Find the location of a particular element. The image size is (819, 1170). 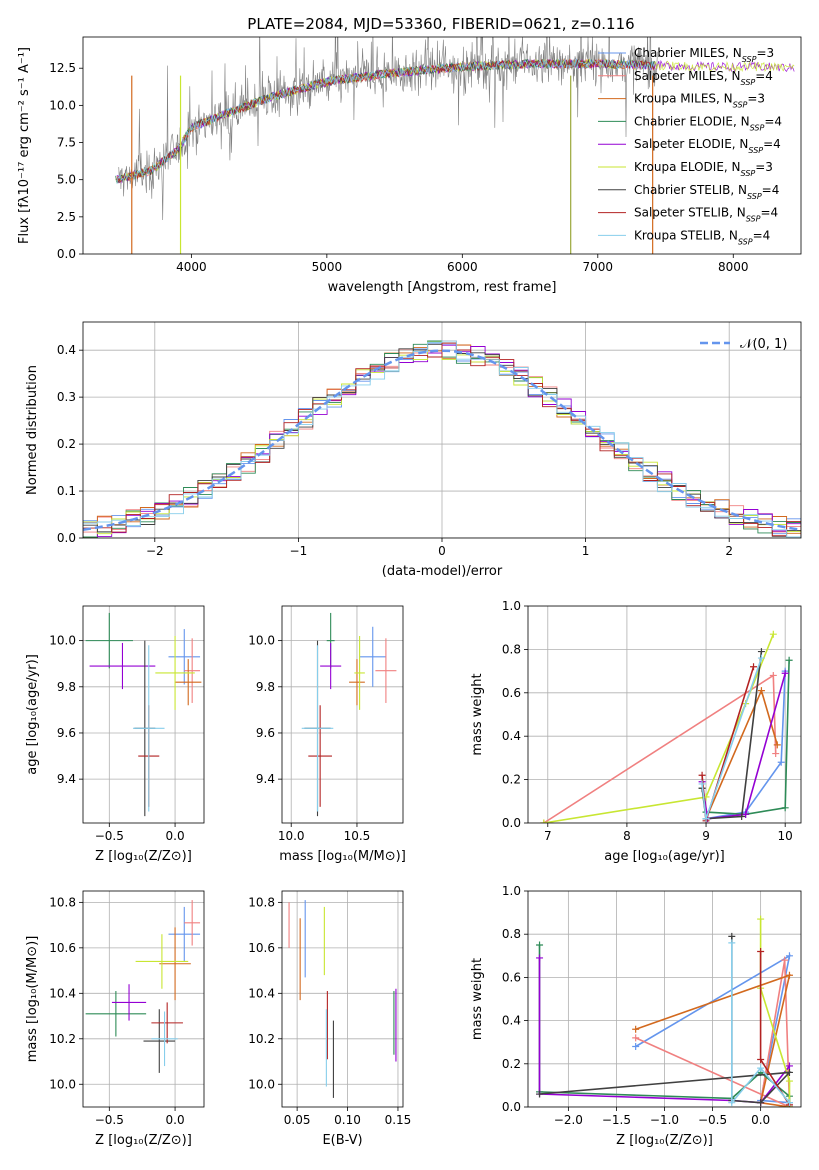

panel-age-vs-mass: 10.0 10.5 9.4 9.6 9.8 10.0 mass [log₁₀(M/M⊙)] is located at coordinates (327, 734).